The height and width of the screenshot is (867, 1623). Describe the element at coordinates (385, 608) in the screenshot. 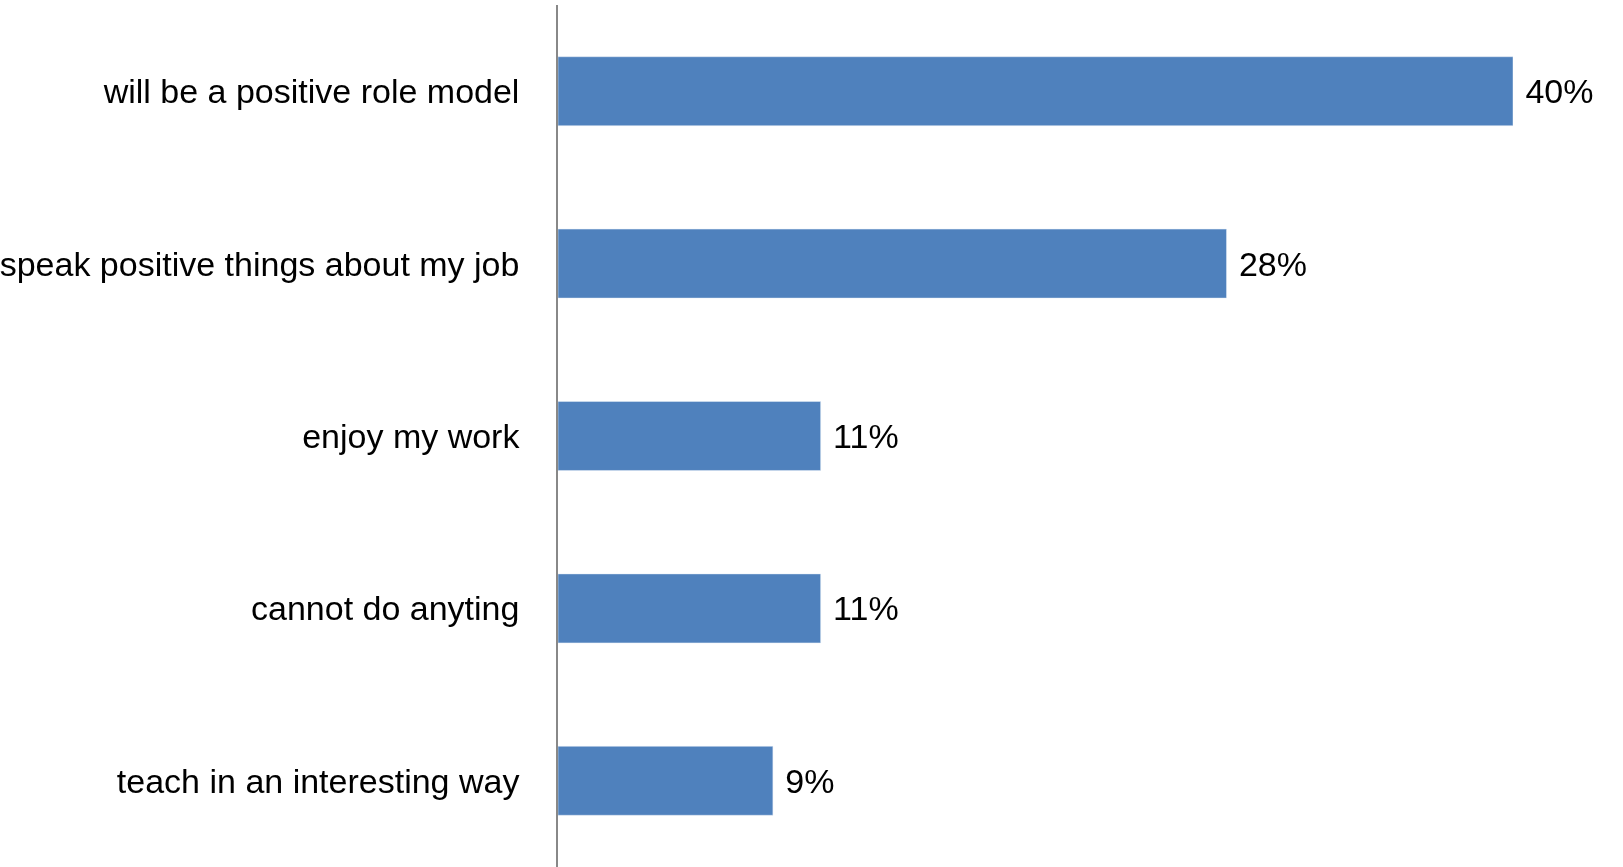

I see `y-tick-label: cannot do anyting` at that location.